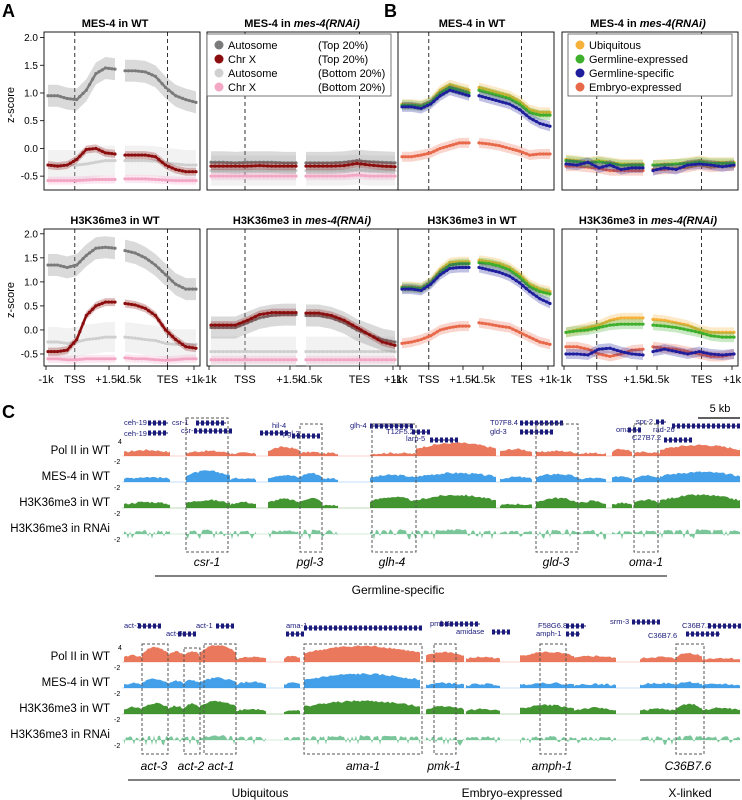  Describe the element at coordinates (30, 177) in the screenshot. I see `y-tick-label: -0.5` at that location.